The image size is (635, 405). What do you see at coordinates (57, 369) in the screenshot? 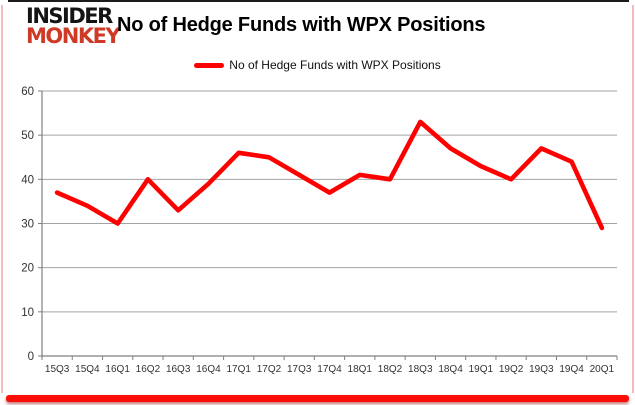
I see `x-axis-label: 15Q3` at bounding box center [57, 369].